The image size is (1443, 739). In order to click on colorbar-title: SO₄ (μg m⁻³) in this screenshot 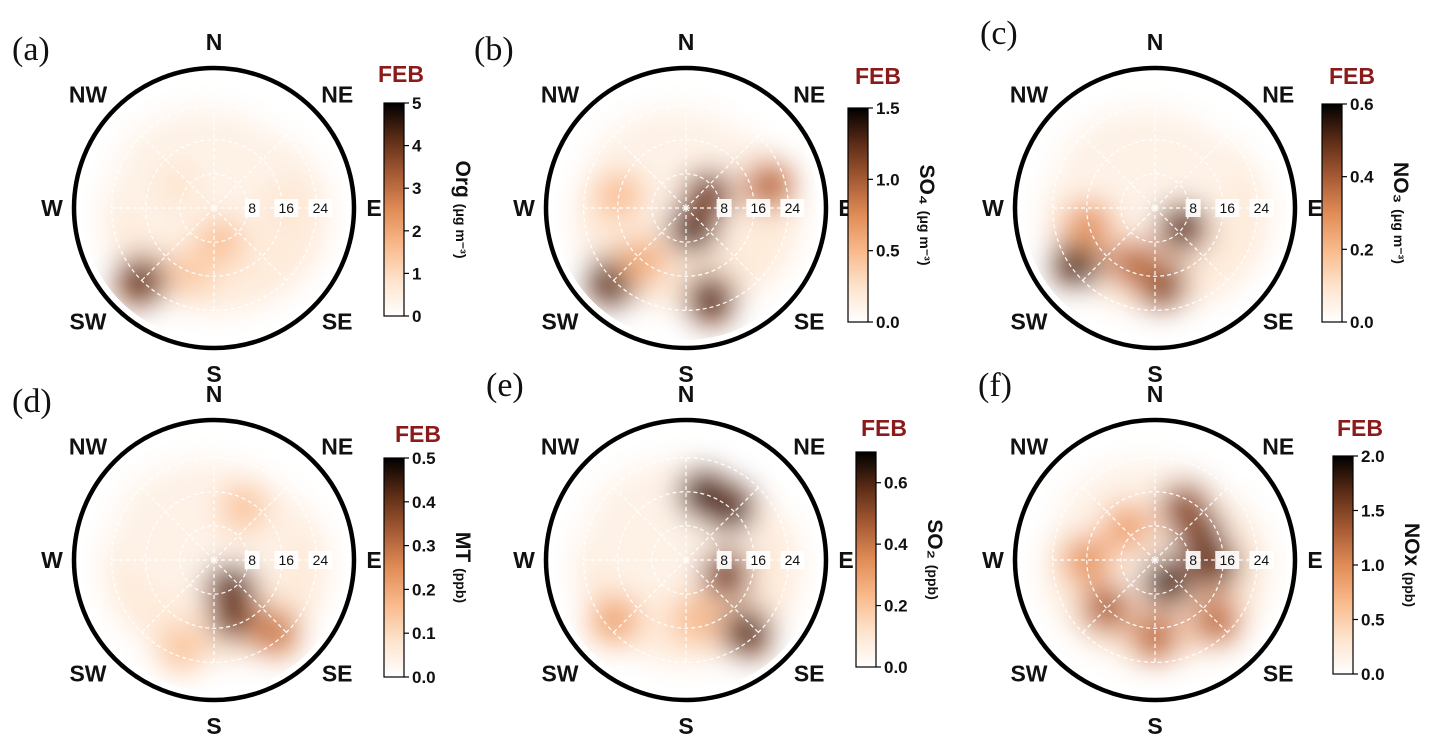, I will do `click(926, 214)`.